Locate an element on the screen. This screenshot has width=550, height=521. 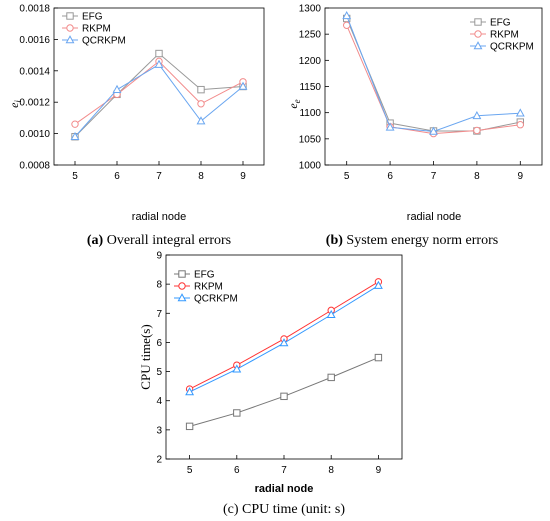
panel-a-series-rkpm-line is located at coordinates (159, 92).